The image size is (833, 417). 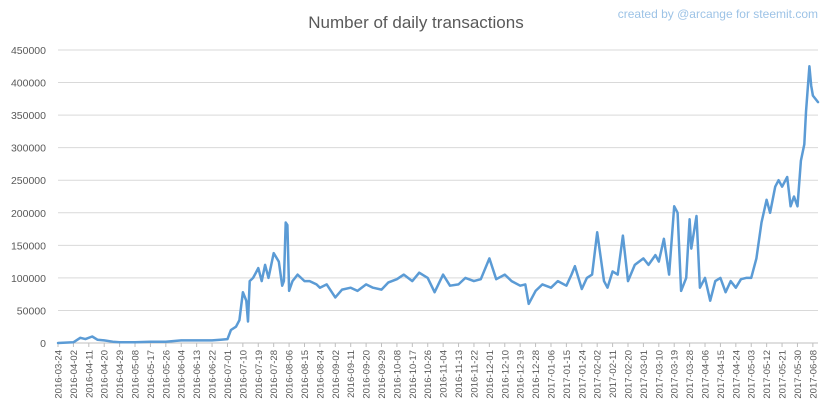 What do you see at coordinates (536, 374) in the screenshot?
I see `x-tick-label: 2016-12-28` at bounding box center [536, 374].